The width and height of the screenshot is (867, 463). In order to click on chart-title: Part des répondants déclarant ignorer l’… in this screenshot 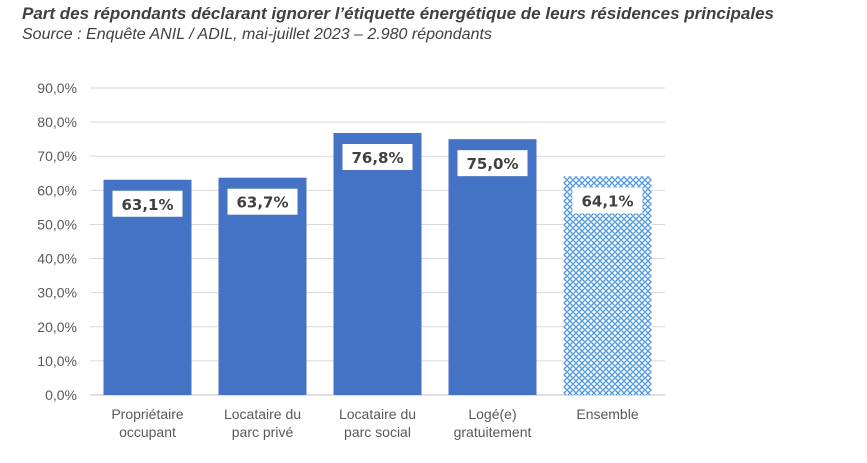, I will do `click(398, 13)`.